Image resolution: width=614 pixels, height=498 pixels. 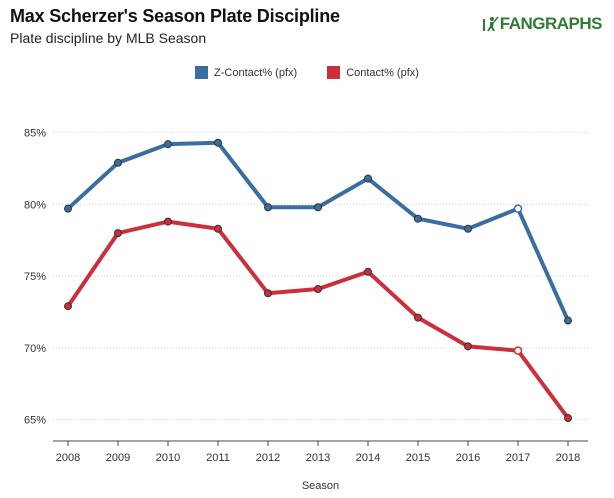 What do you see at coordinates (468, 458) in the screenshot?
I see `x-tick-label: 2016` at bounding box center [468, 458].